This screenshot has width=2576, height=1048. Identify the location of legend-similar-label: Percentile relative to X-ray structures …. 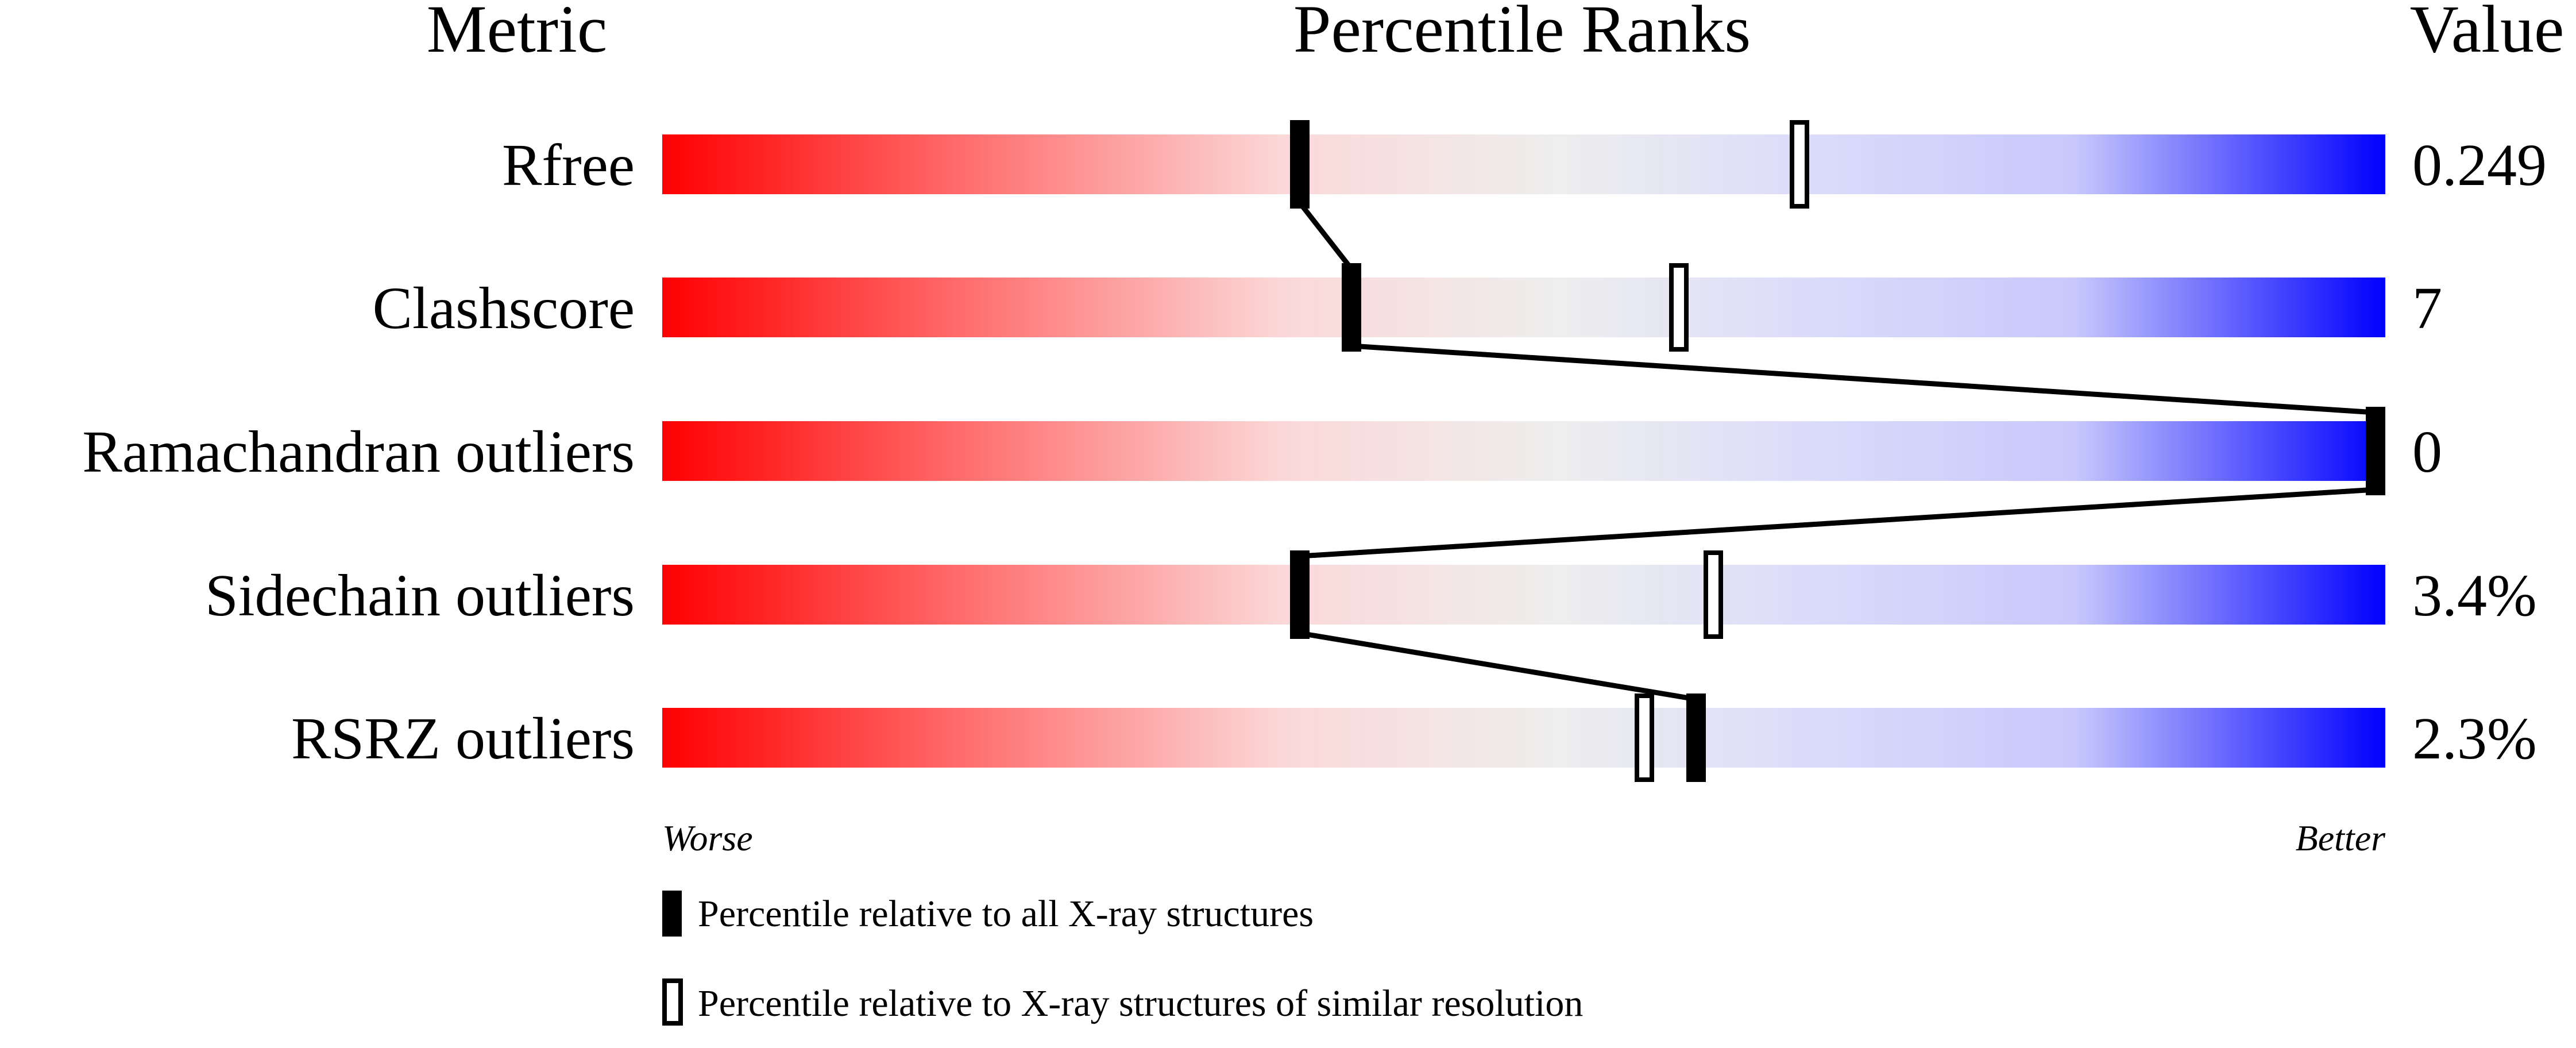
(1140, 1003).